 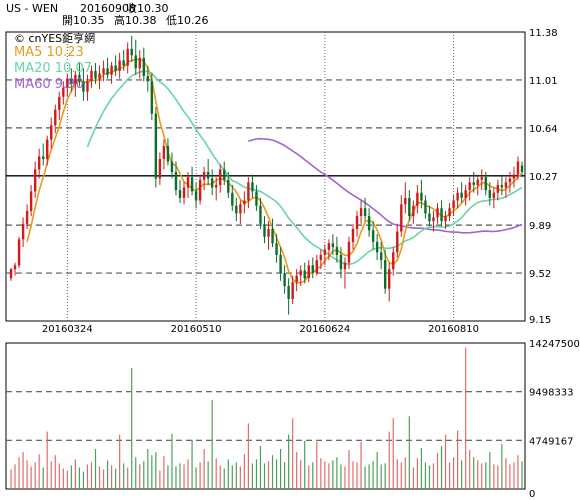 I want to click on open-label: 開10.35, so click(x=83, y=20).